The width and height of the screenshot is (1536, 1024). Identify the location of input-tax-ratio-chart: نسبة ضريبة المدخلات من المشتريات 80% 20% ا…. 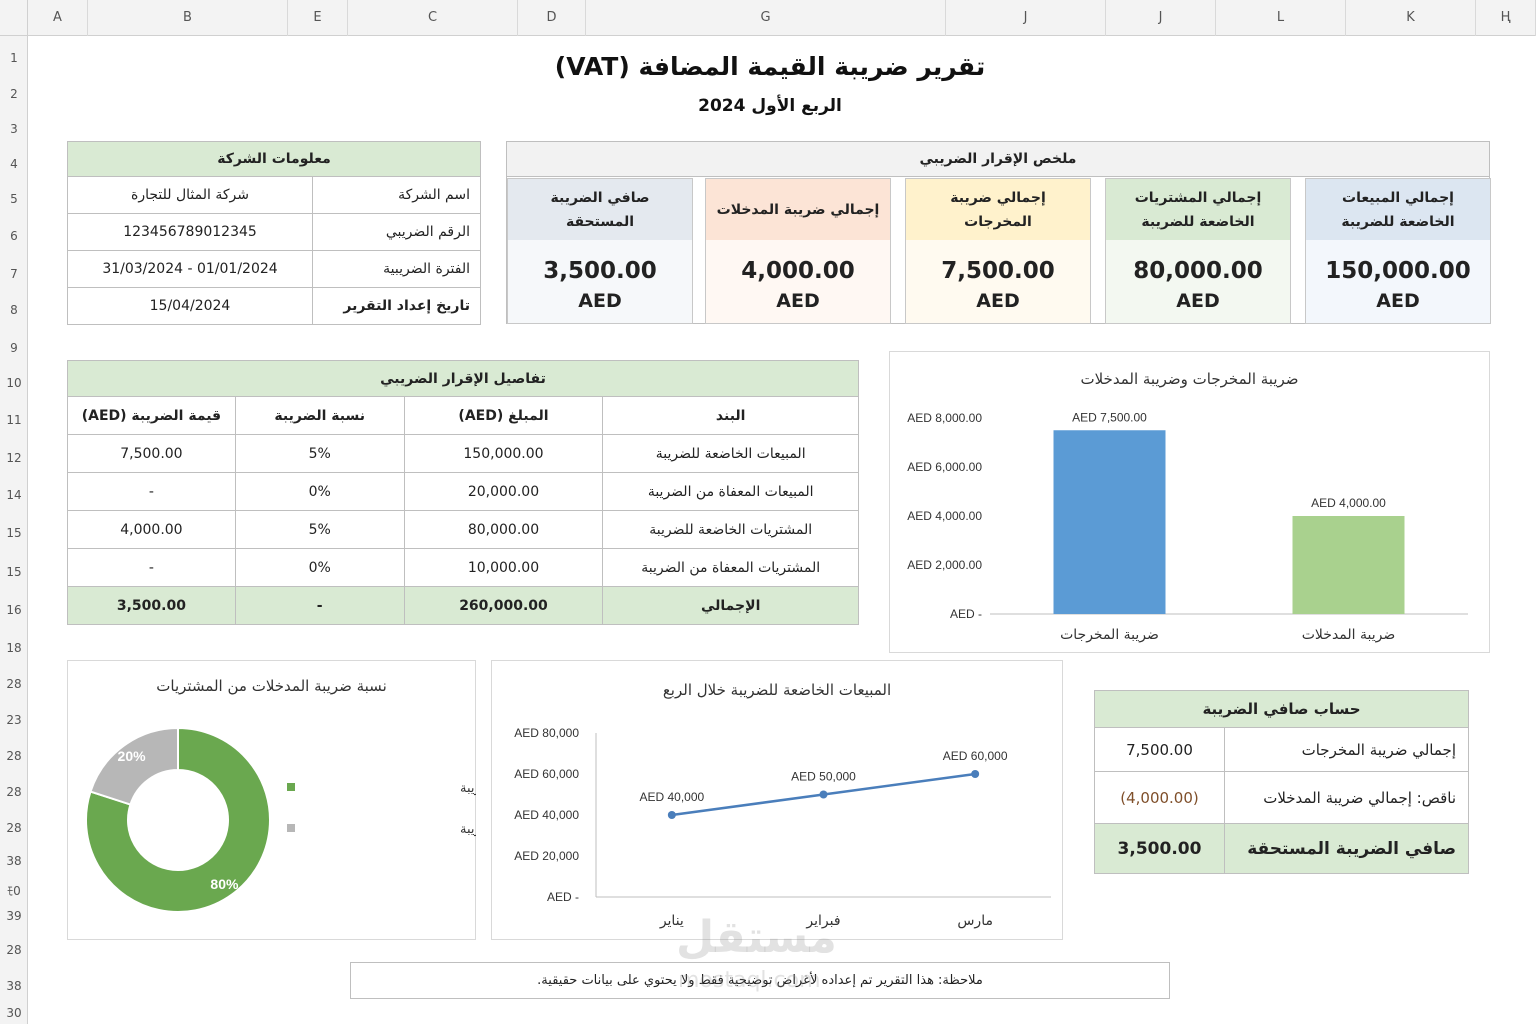
(271, 800).